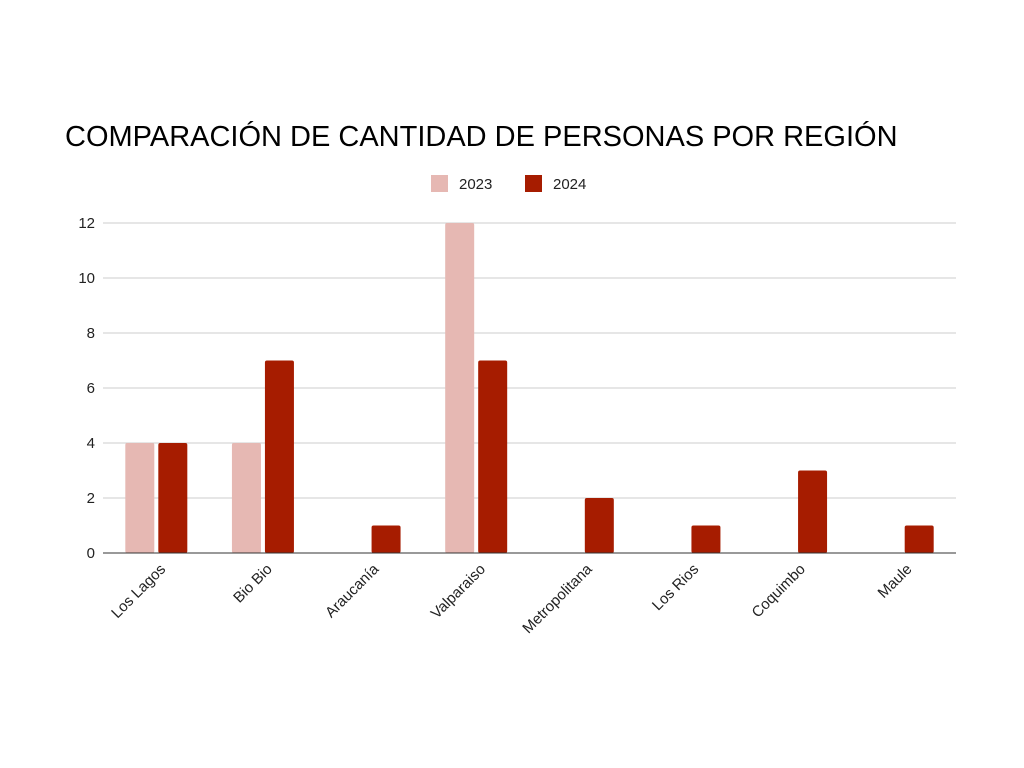 Image resolution: width=1024 pixels, height=768 pixels. I want to click on bar-2024-bio-bio, so click(279, 456).